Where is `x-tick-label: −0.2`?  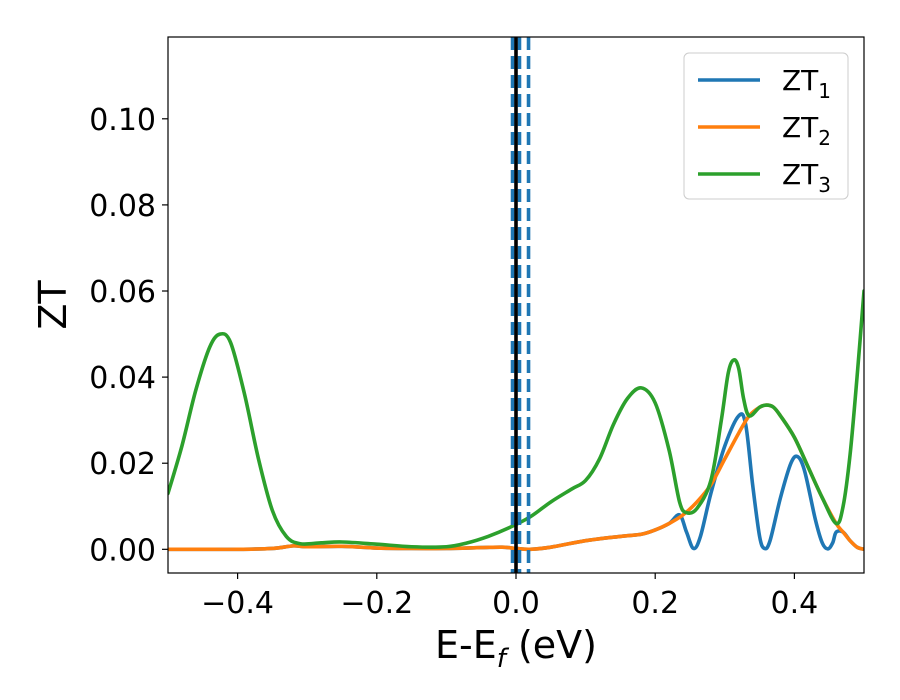 x-tick-label: −0.2 is located at coordinates (376, 603).